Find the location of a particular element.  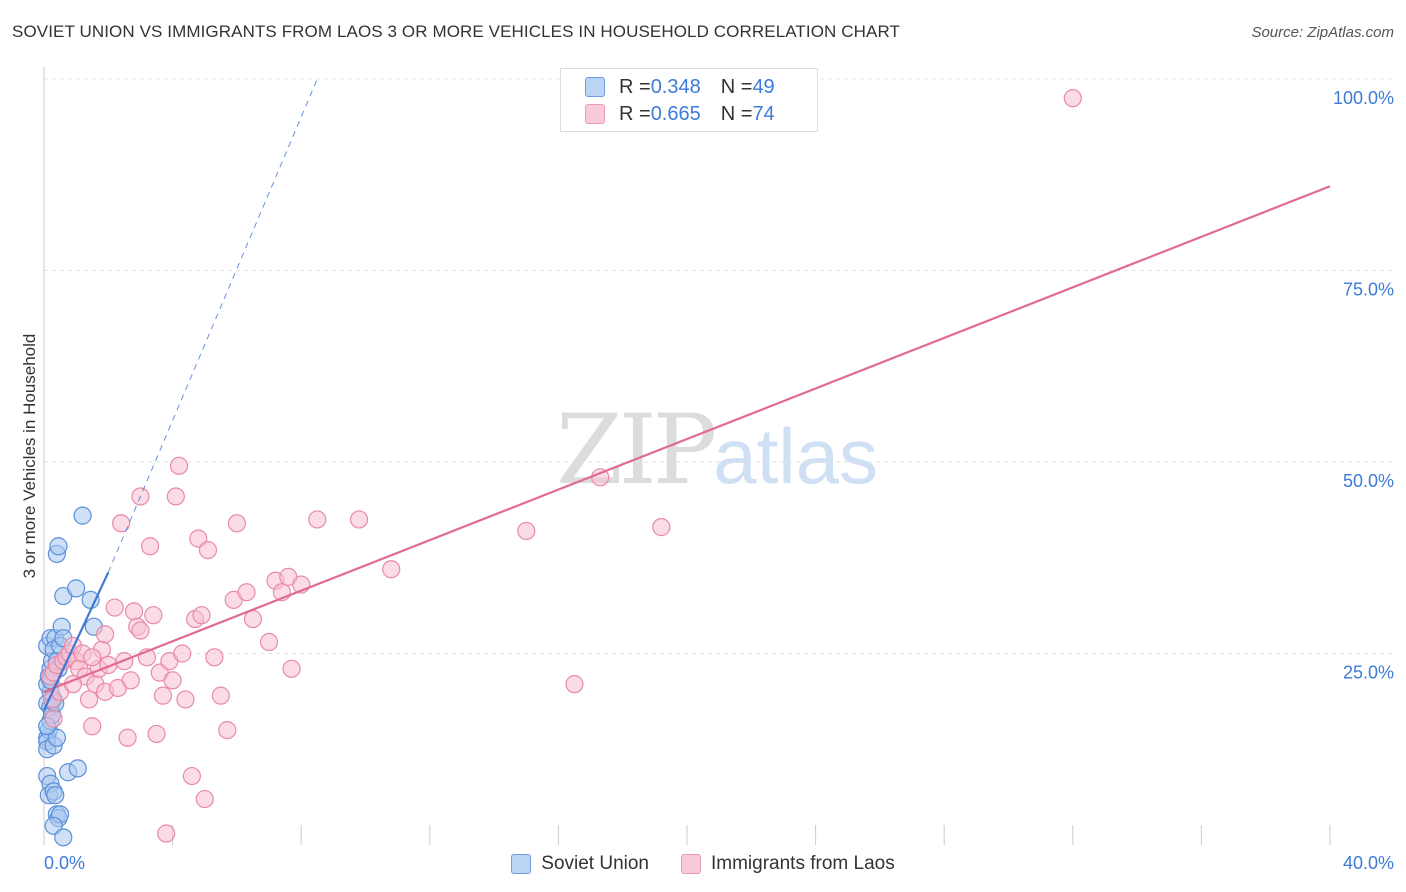

y-tick-label: 25.0% is located at coordinates (1368, 673).